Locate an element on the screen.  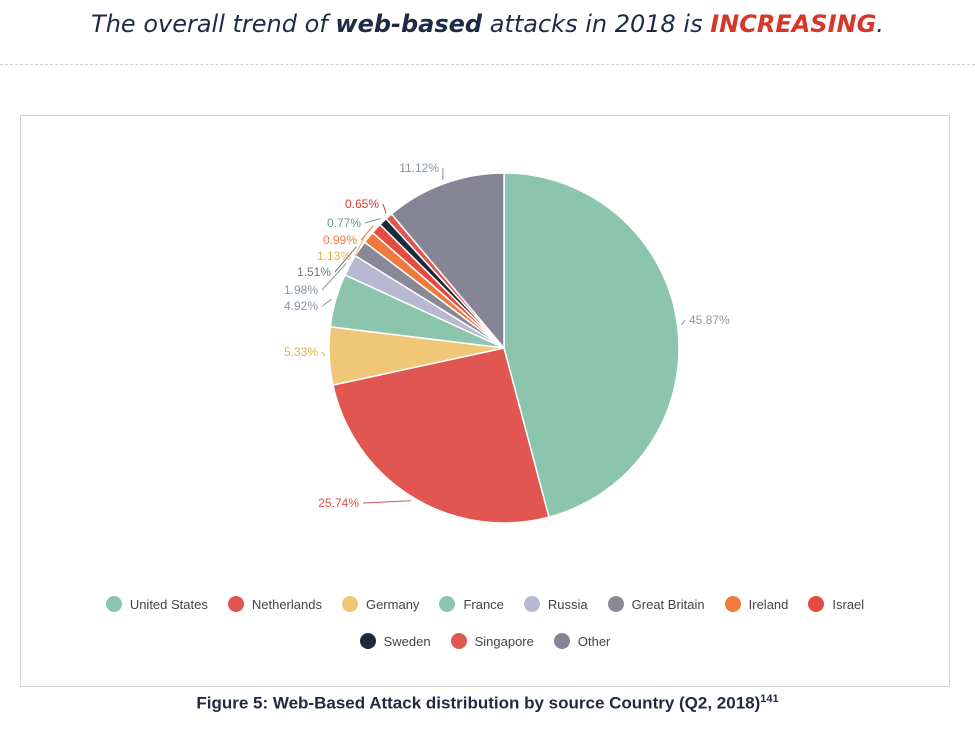
data-label-germany: 5.33% is located at coordinates (301, 352).